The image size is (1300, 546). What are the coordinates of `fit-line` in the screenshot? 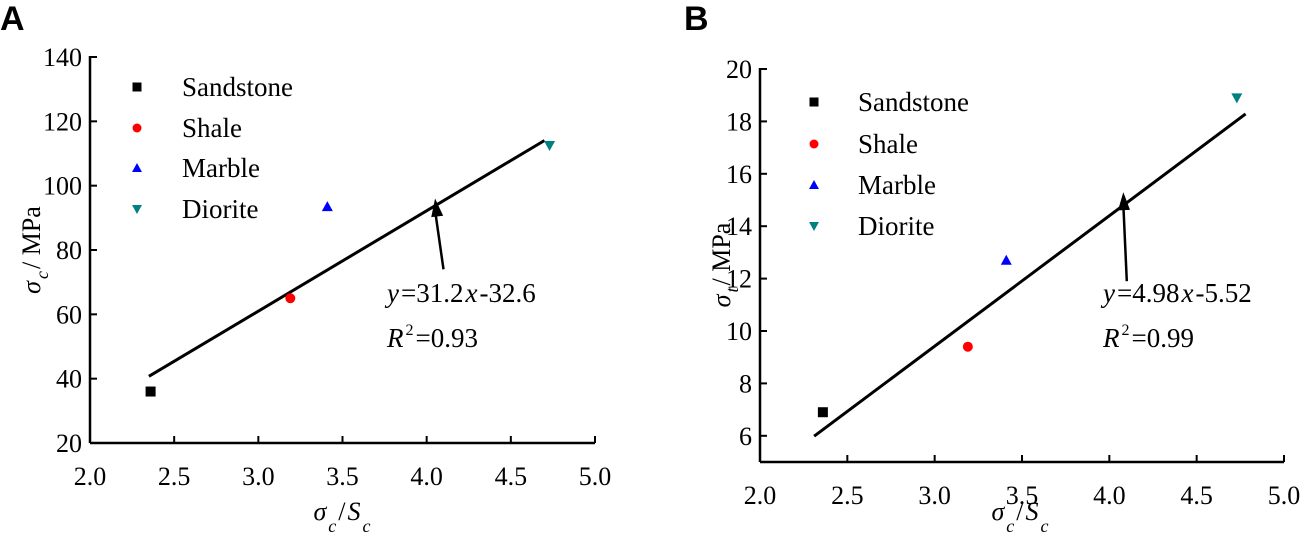 It's located at (347, 258).